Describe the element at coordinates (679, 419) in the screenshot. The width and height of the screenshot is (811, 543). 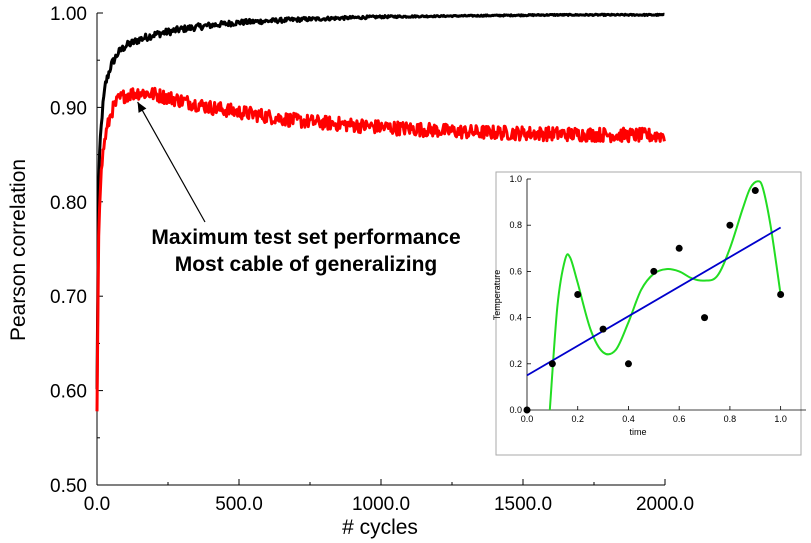
I see `inset-x-tick-label: 0.6` at that location.